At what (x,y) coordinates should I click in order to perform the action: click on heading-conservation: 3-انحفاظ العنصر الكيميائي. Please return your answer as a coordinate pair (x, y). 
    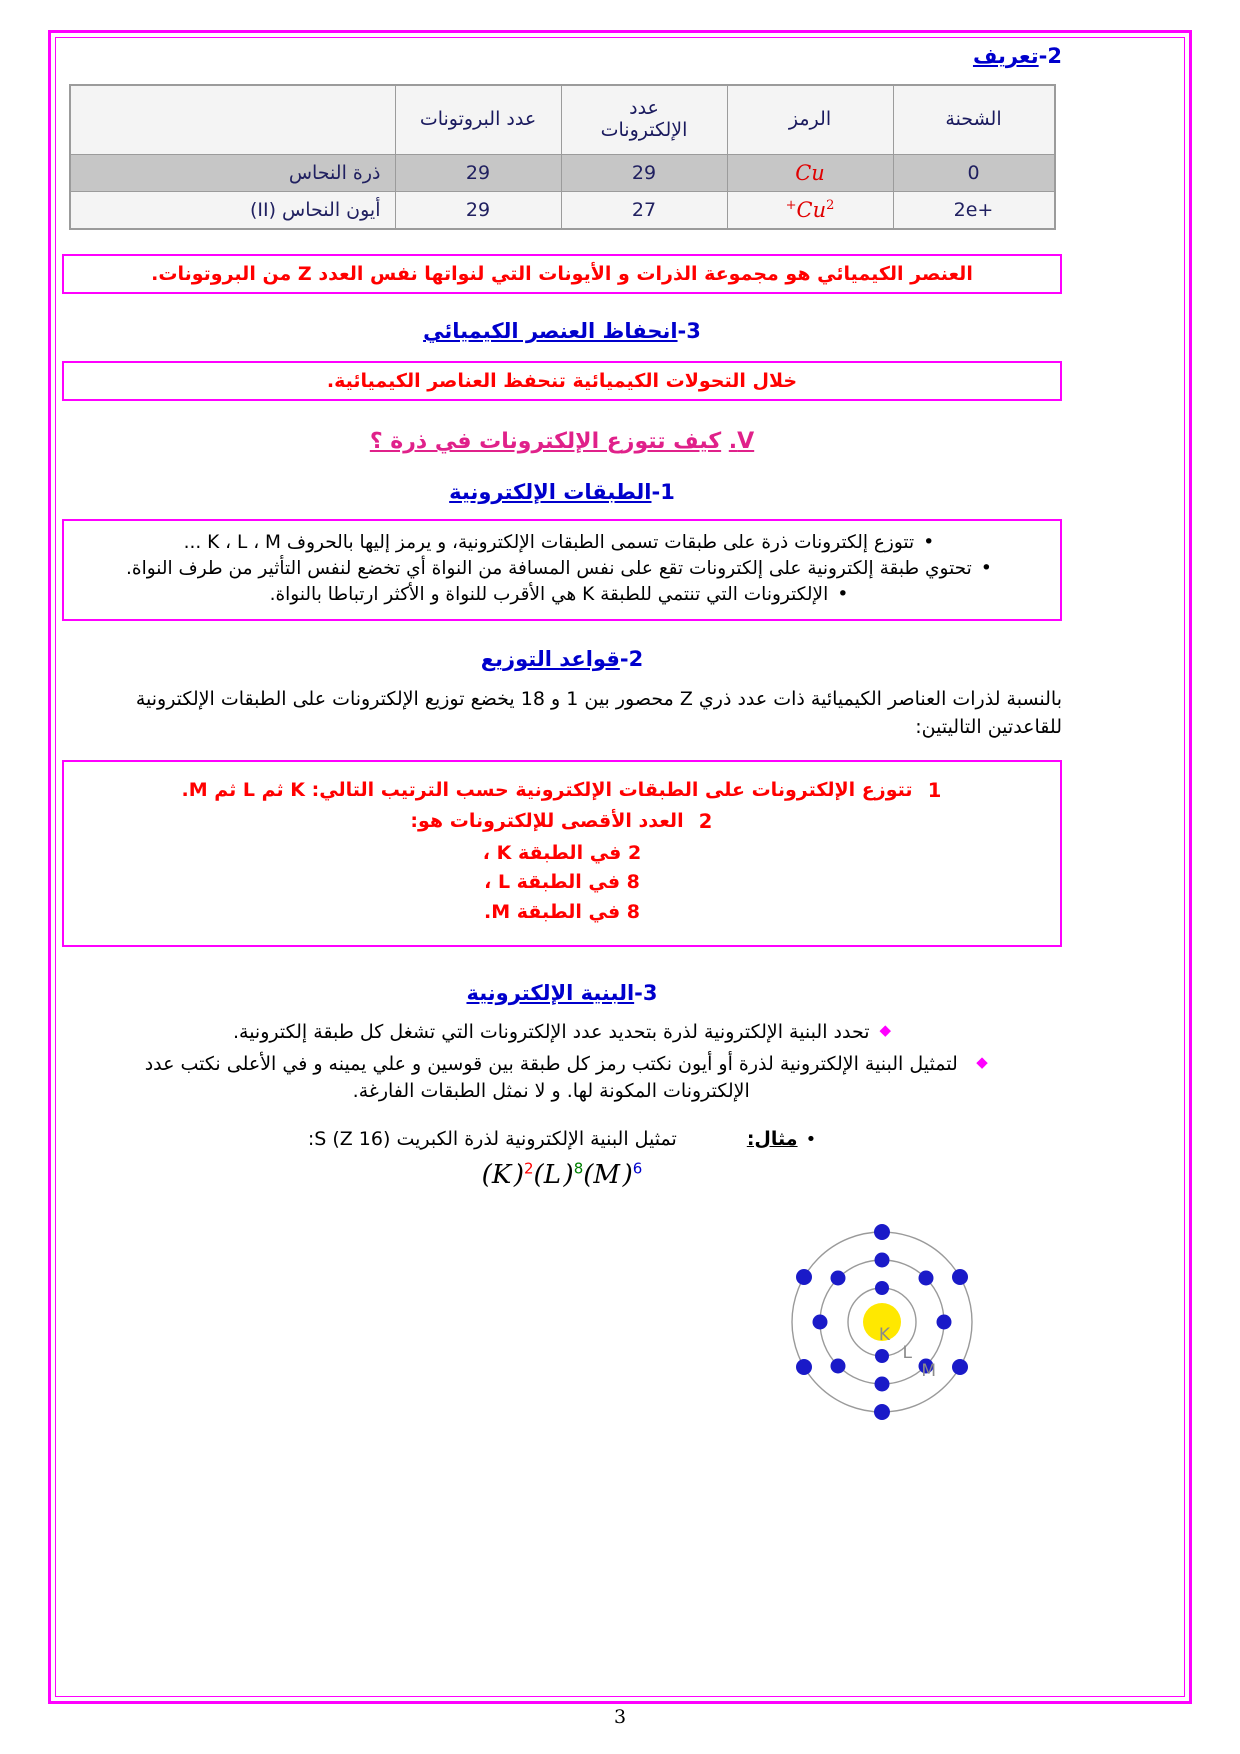
    Looking at the image, I should click on (562, 331).